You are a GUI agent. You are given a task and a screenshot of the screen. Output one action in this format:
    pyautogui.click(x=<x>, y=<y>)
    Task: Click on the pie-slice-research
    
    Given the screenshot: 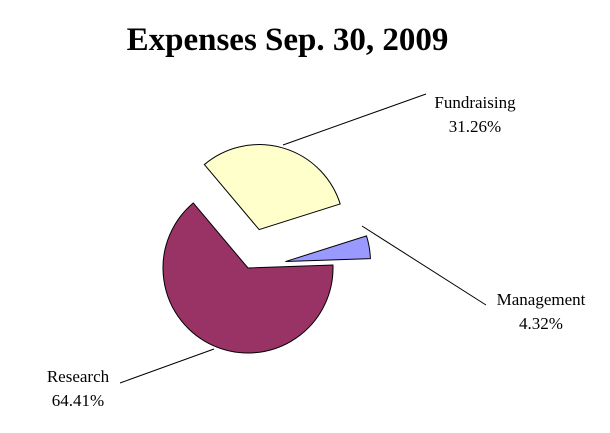 What is the action you would take?
    pyautogui.click(x=248, y=278)
    